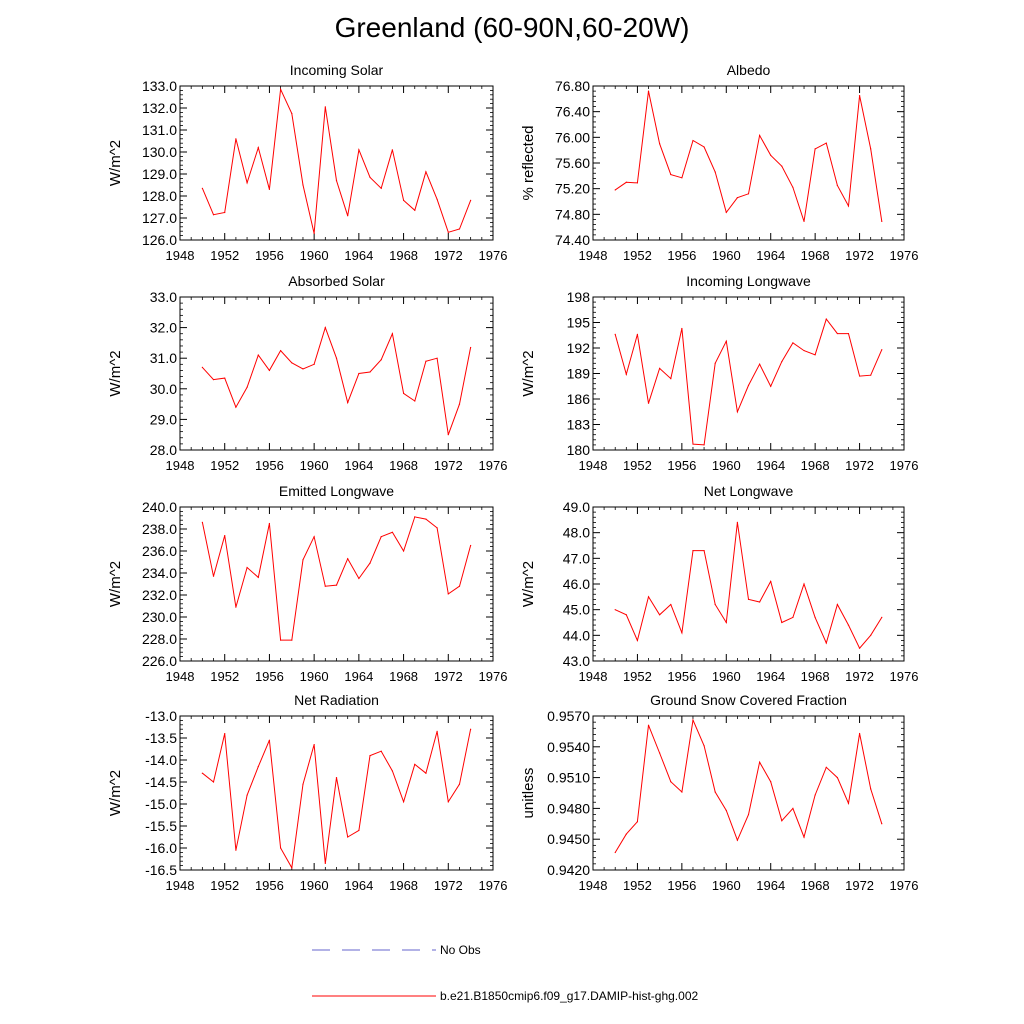 The height and width of the screenshot is (1024, 1024). I want to click on y-tick-label: 180, so click(579, 450).